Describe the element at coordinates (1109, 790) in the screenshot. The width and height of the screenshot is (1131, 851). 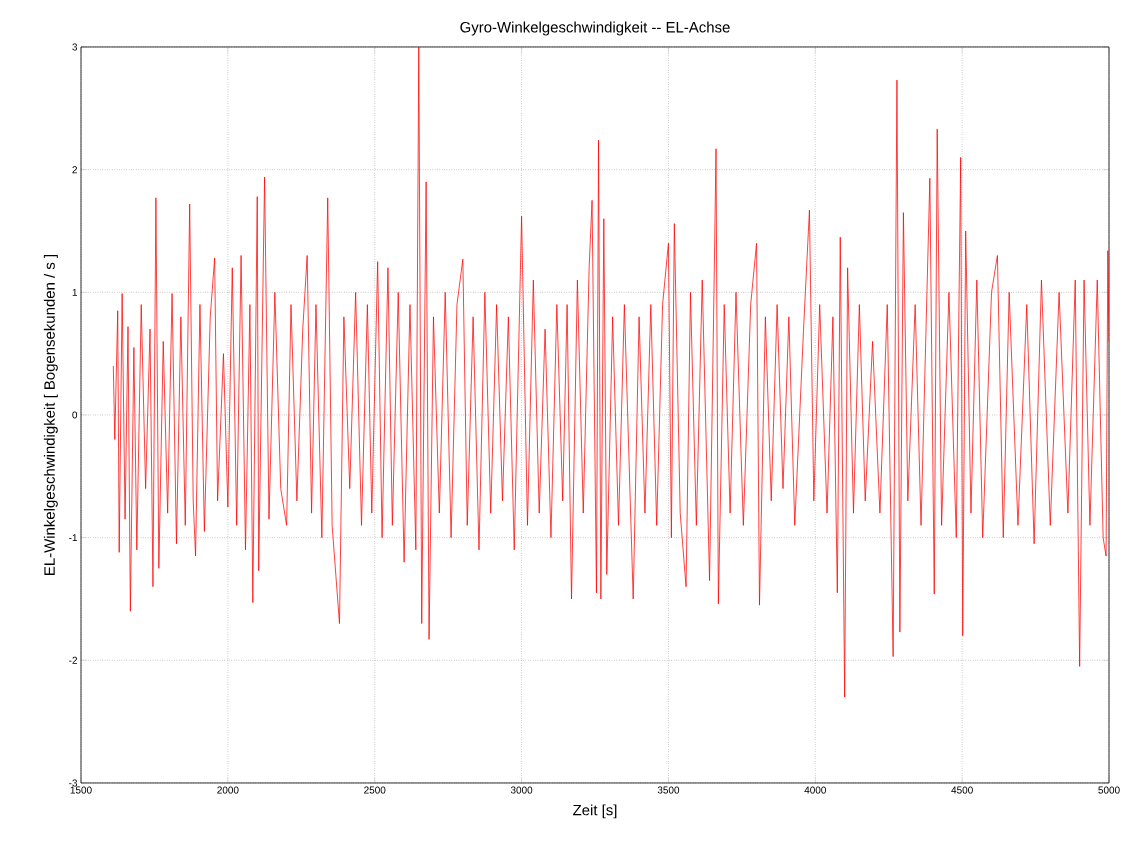
I see `x-tick-label: 5000` at that location.